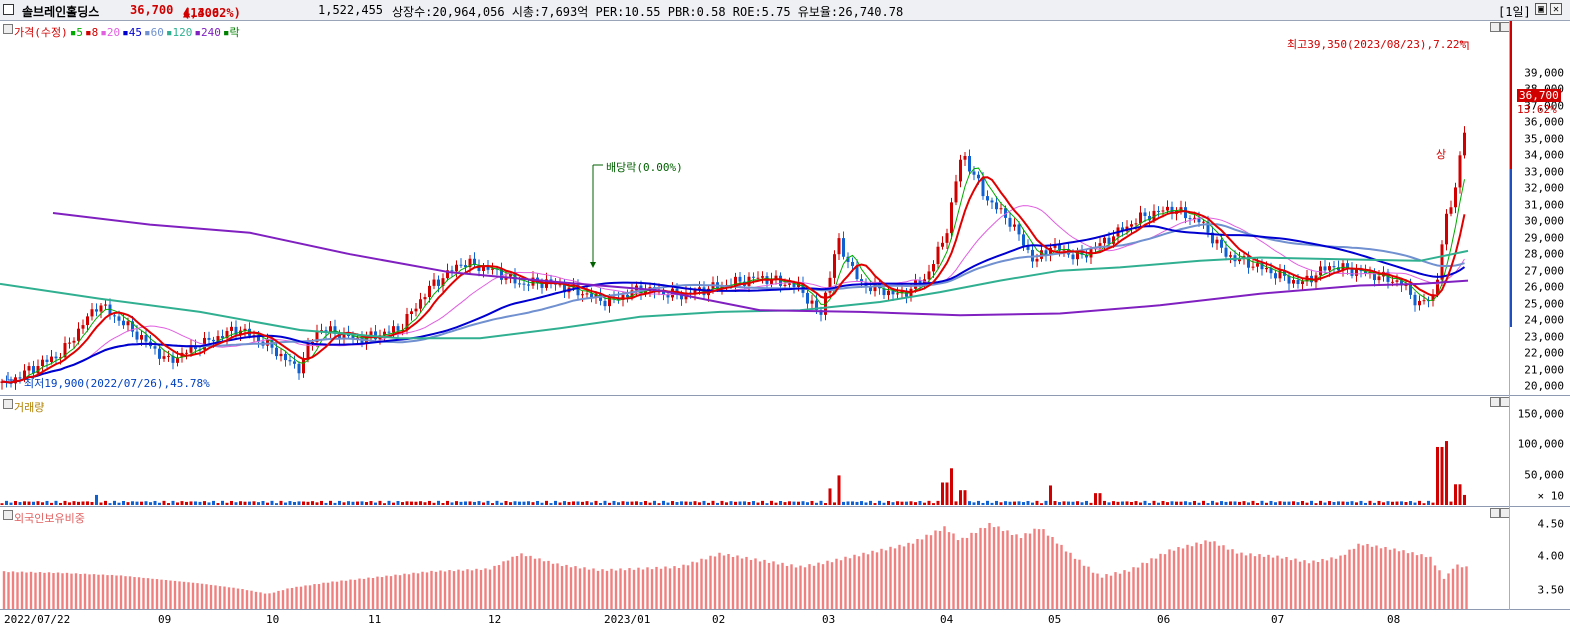  What do you see at coordinates (128, 32) in the screenshot?
I see `price-legend: 가격(수정) ▪5 ▪8 ▪20 ▪45 ▪60 ▪120 ▪240 ▪락` at bounding box center [128, 32].